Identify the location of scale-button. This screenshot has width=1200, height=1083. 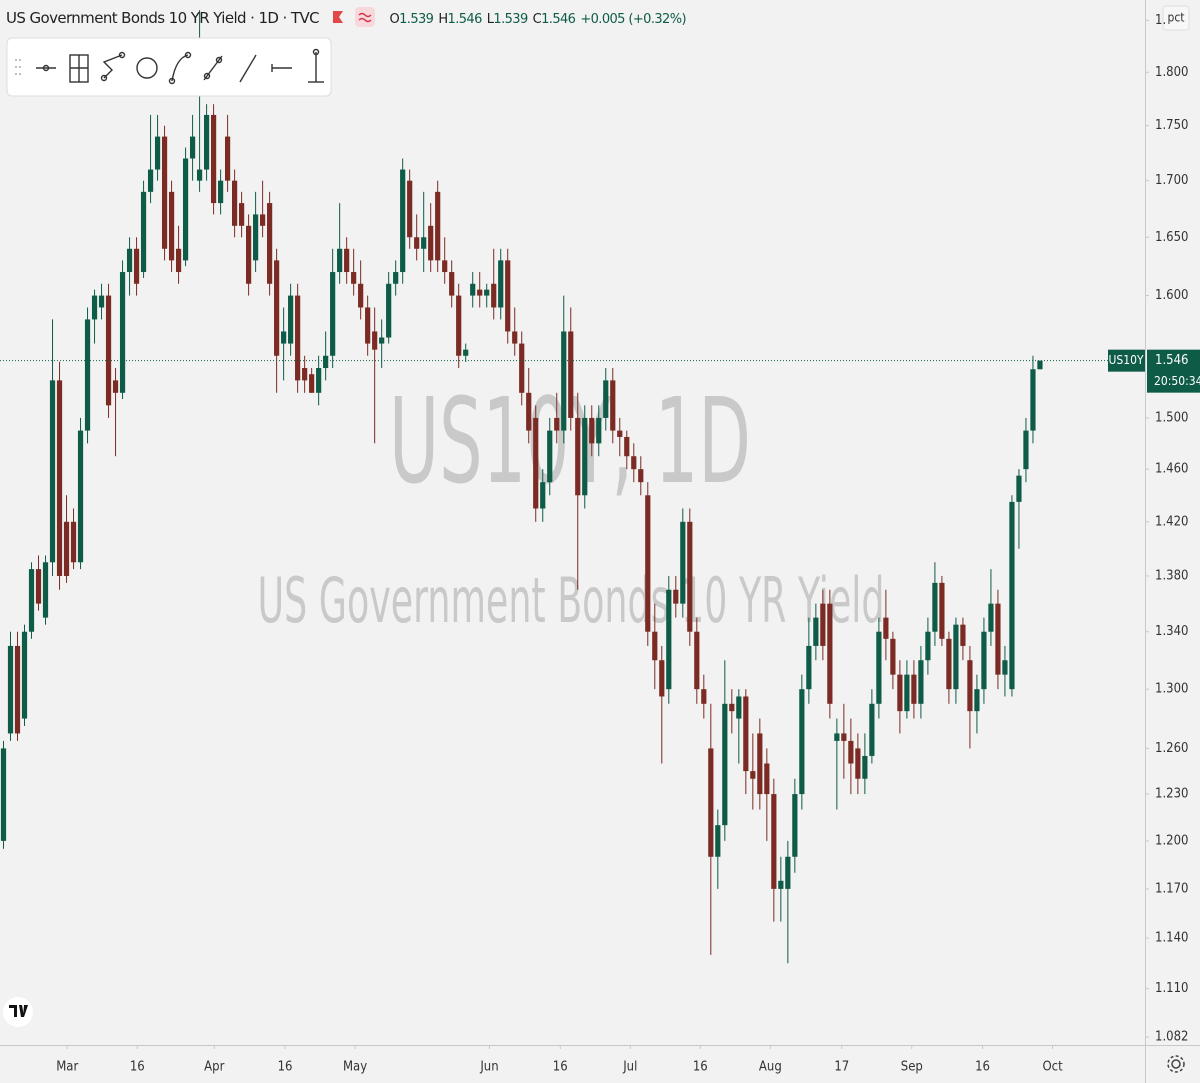
(1176, 18).